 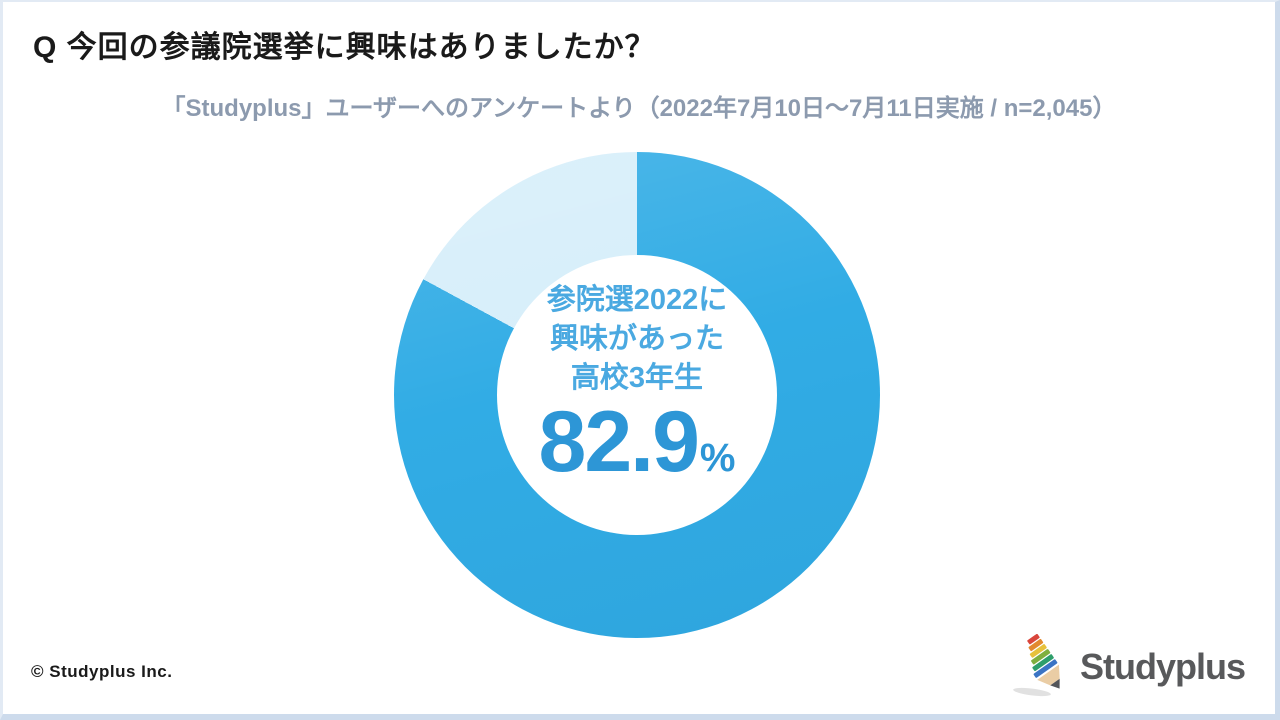 I want to click on pencil-tip, so click(x=1055, y=683).